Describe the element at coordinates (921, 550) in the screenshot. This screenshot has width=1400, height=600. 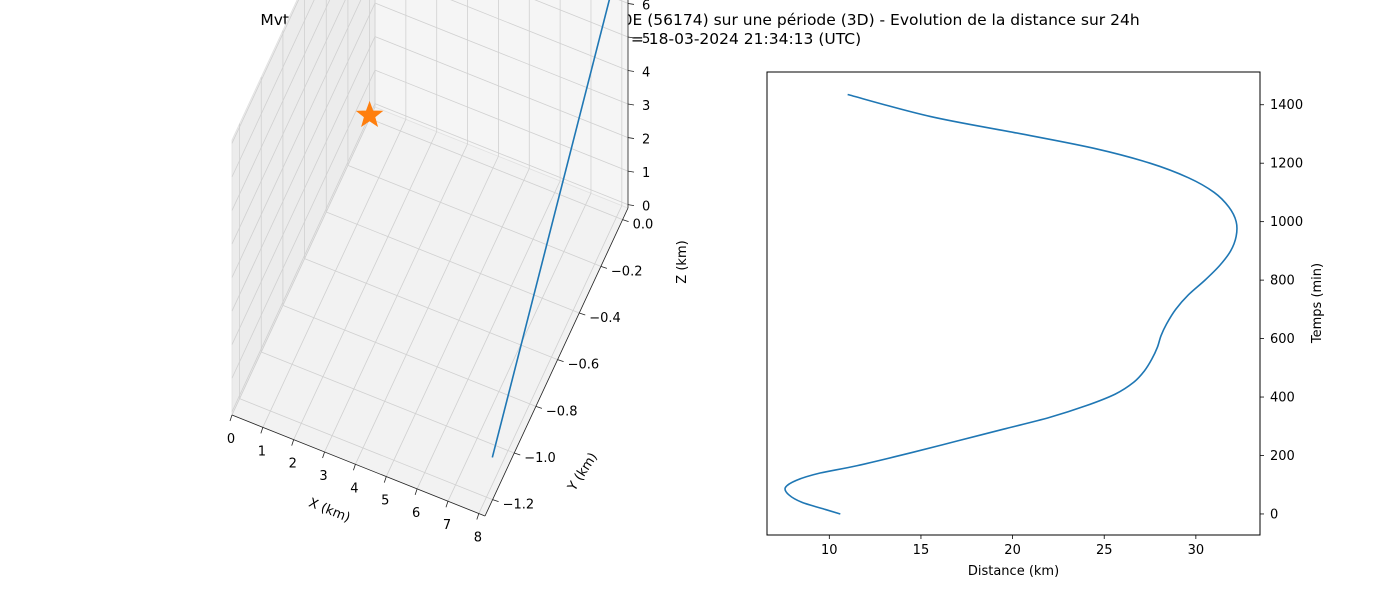
I see `x-tick-label: 15` at that location.